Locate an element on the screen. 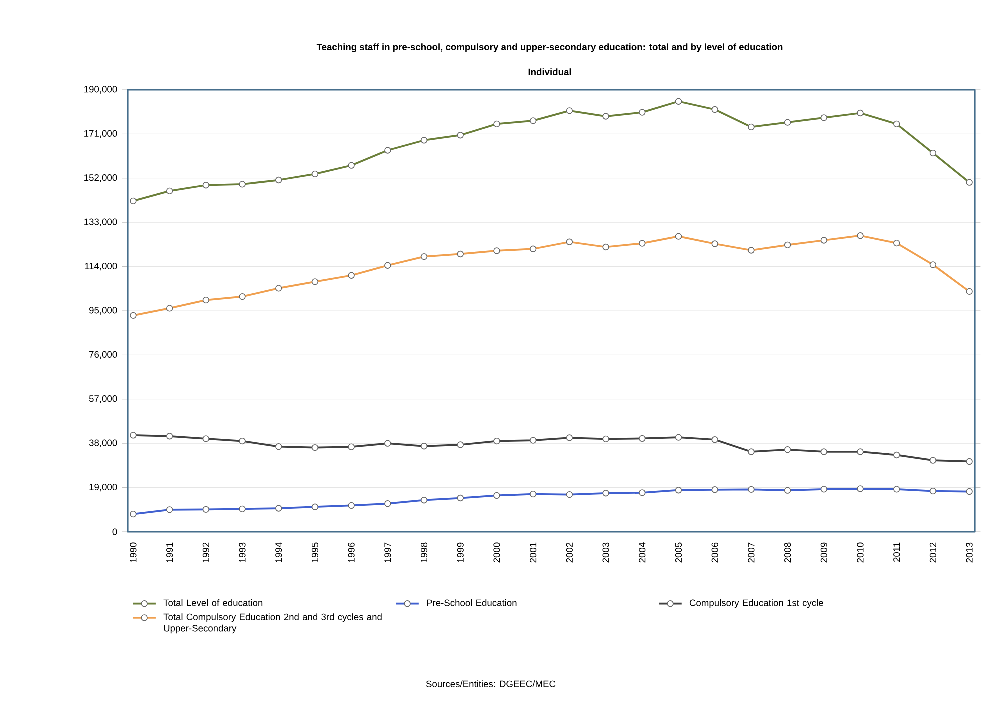  y-tick-label: 38,000 is located at coordinates (103, 444).